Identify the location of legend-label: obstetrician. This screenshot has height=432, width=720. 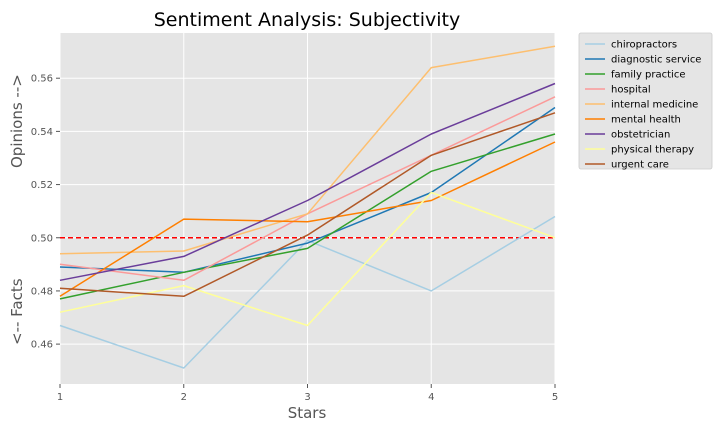
(640, 135).